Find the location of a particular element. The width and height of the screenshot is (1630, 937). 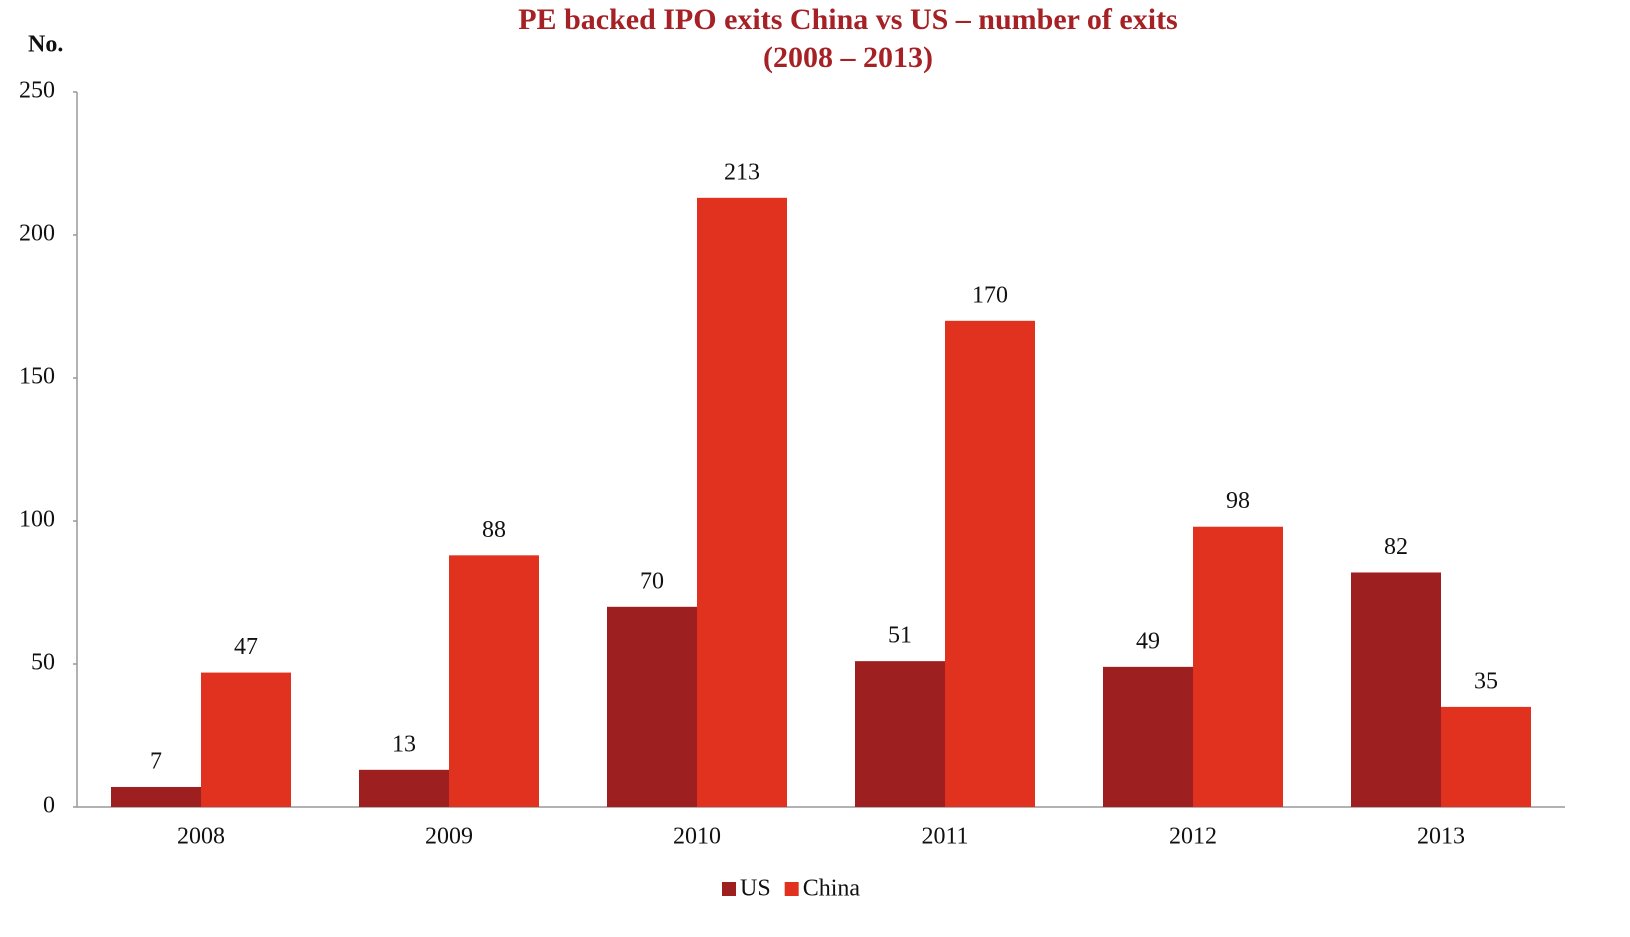

data-label: 88 is located at coordinates (494, 530).